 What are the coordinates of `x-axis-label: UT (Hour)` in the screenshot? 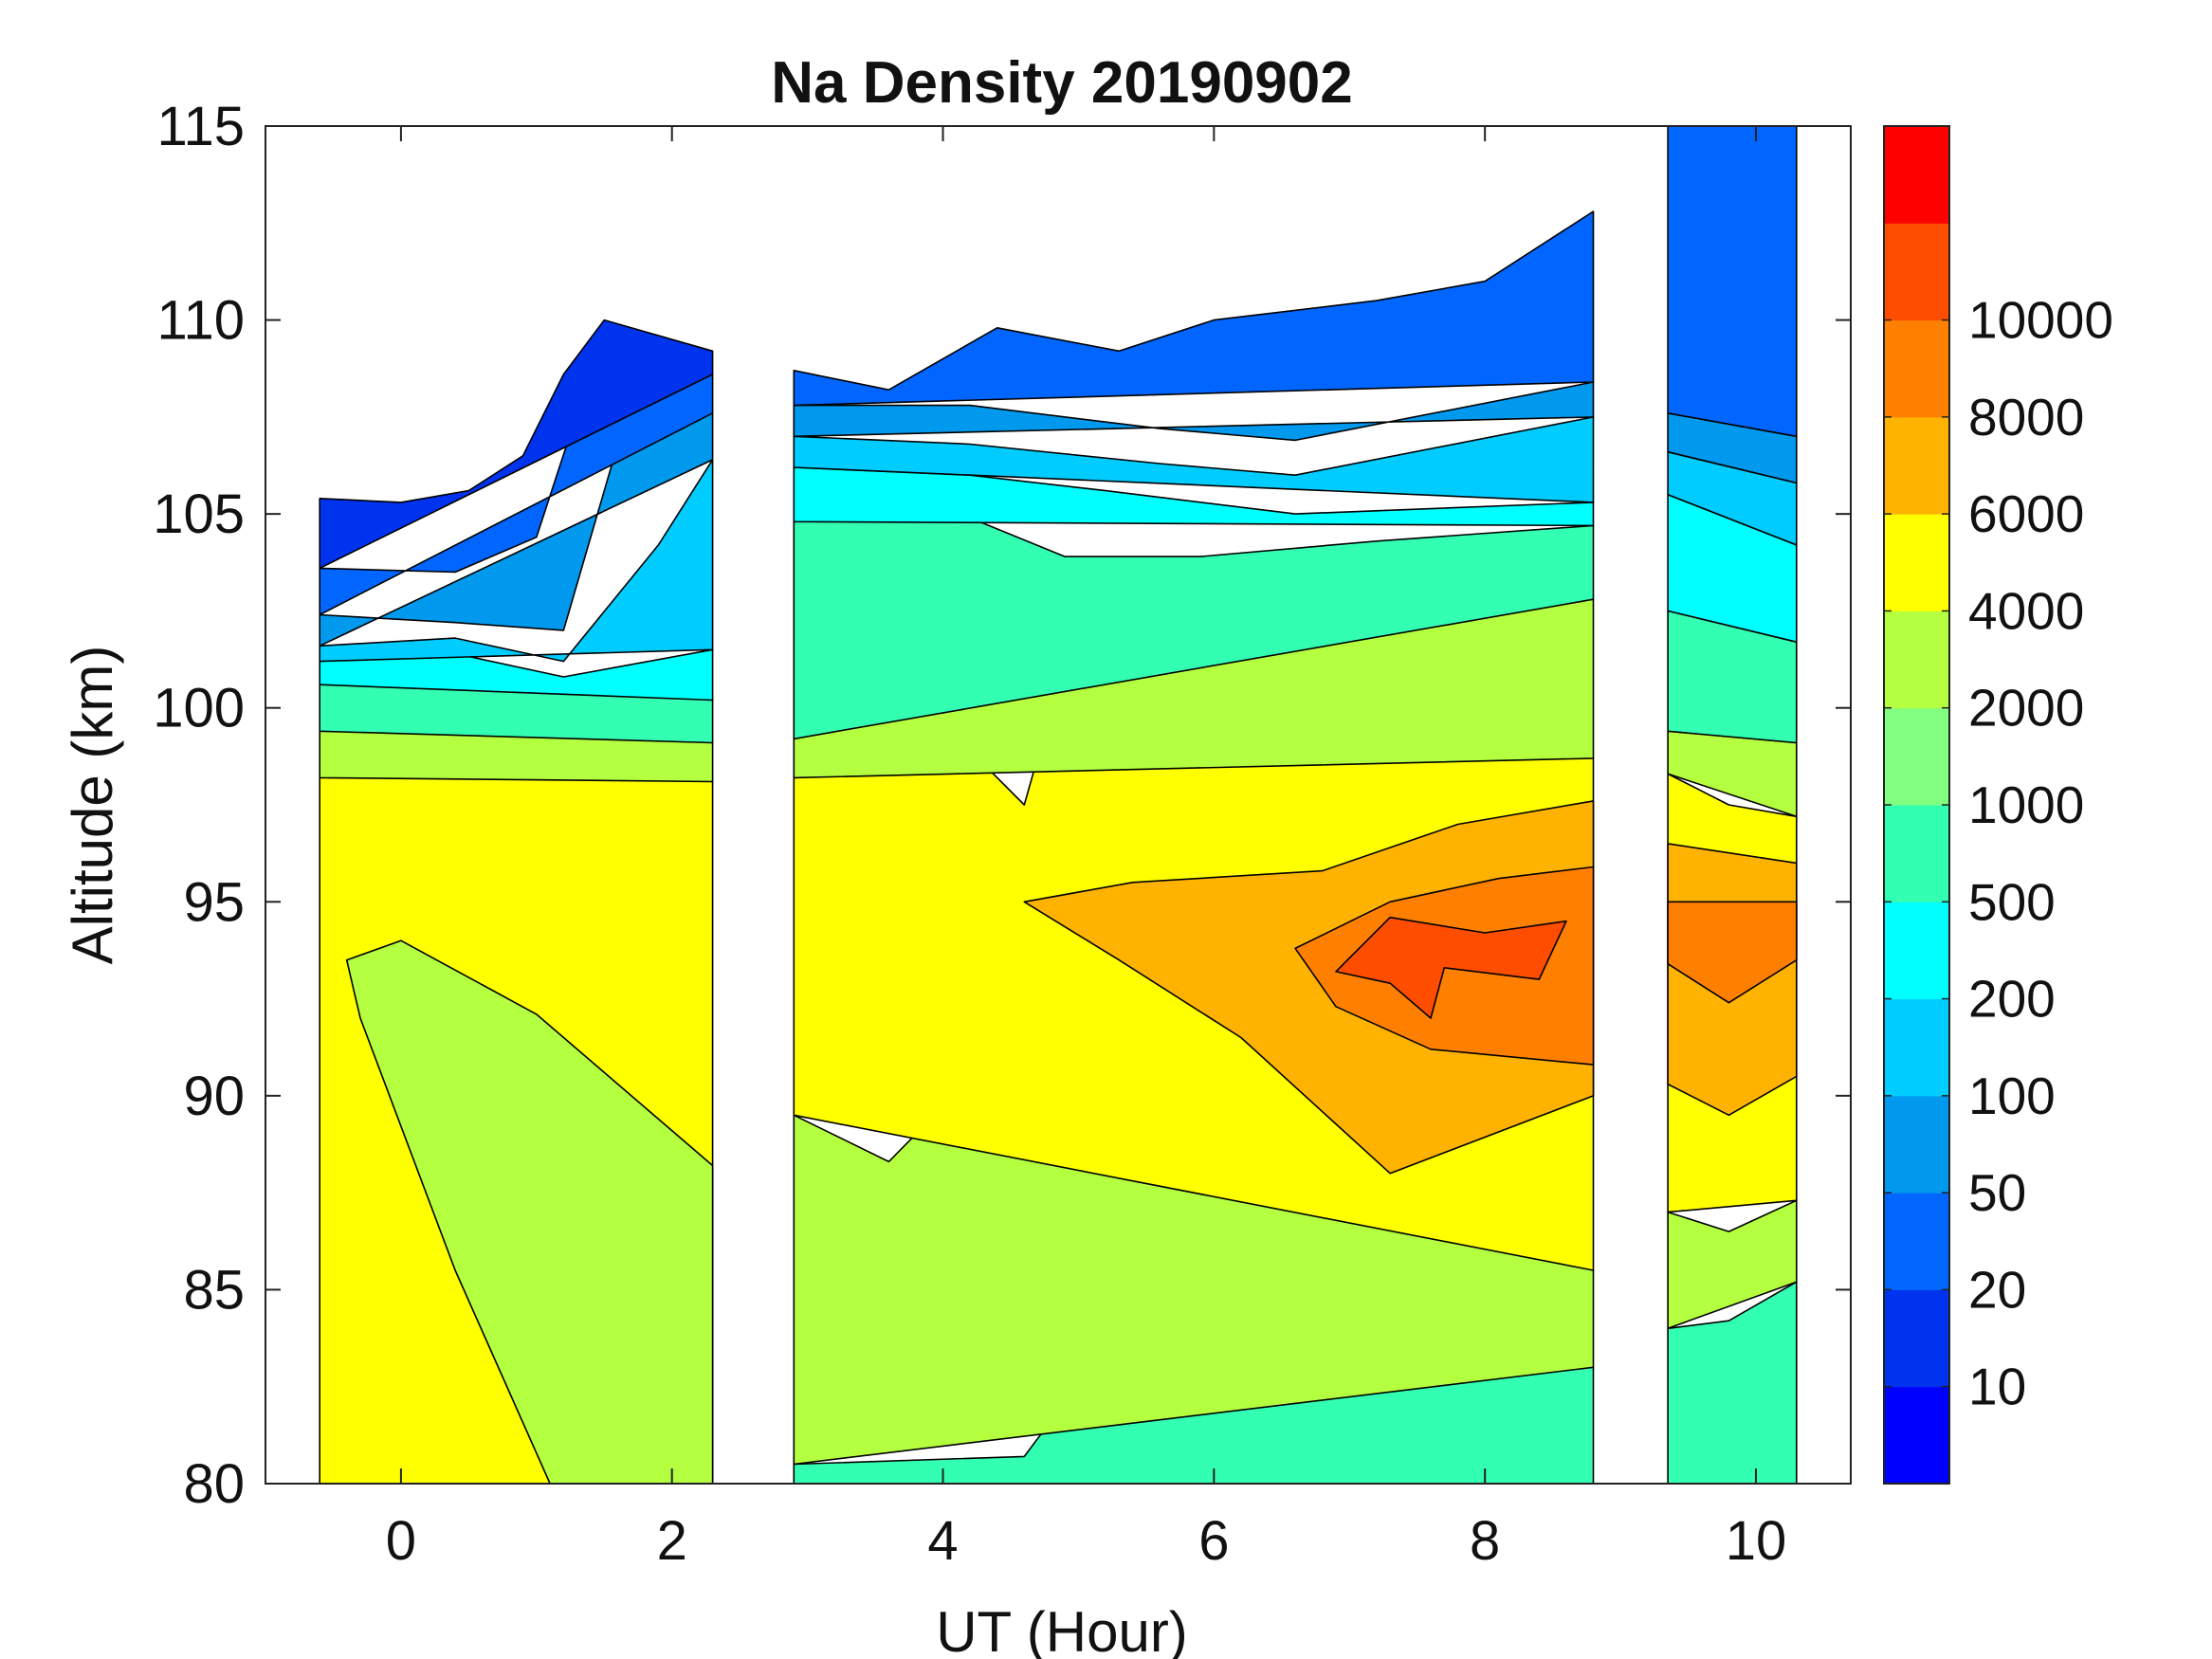 It's located at (1062, 1629).